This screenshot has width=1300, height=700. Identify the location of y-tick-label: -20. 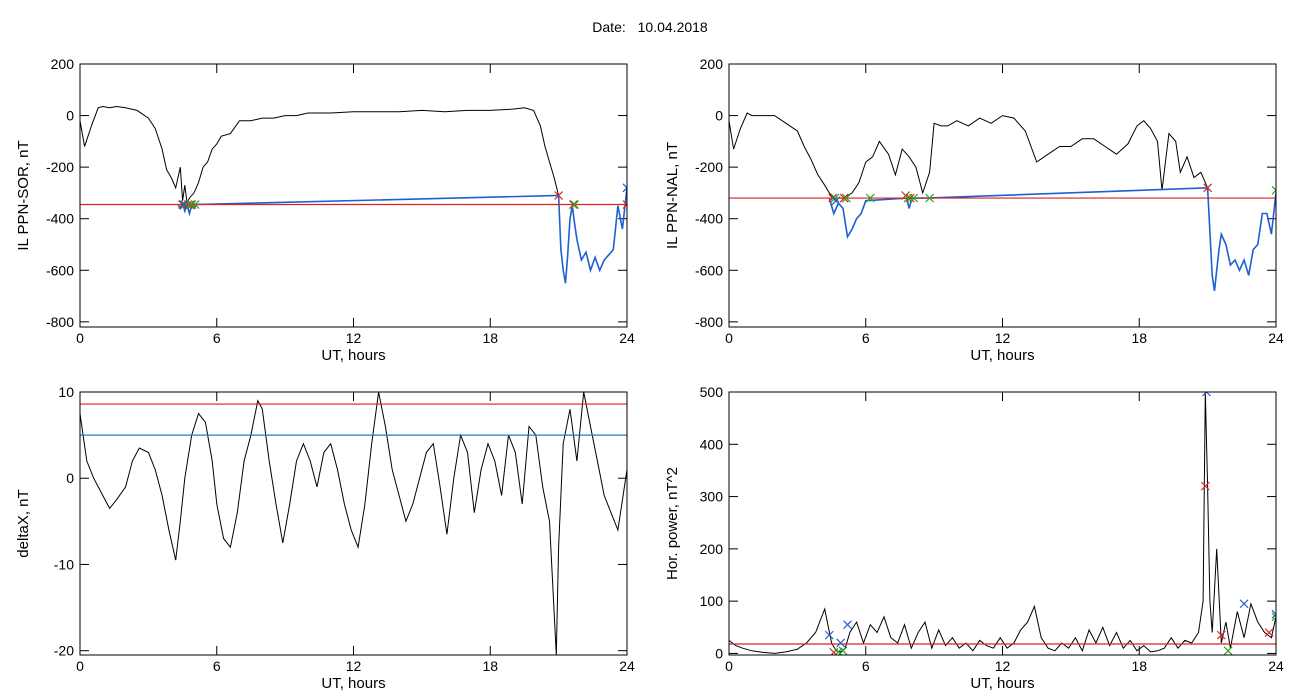
(64, 651).